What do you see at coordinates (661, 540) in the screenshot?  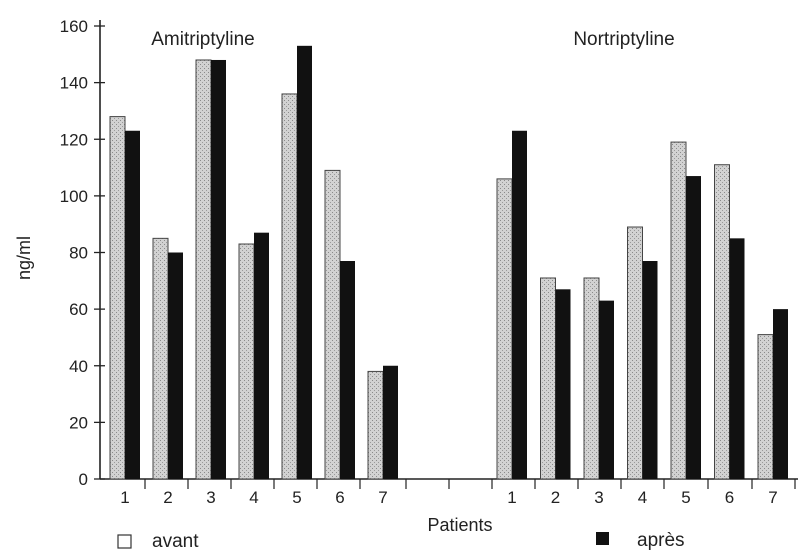 I see `legend-label-apres: après` at bounding box center [661, 540].